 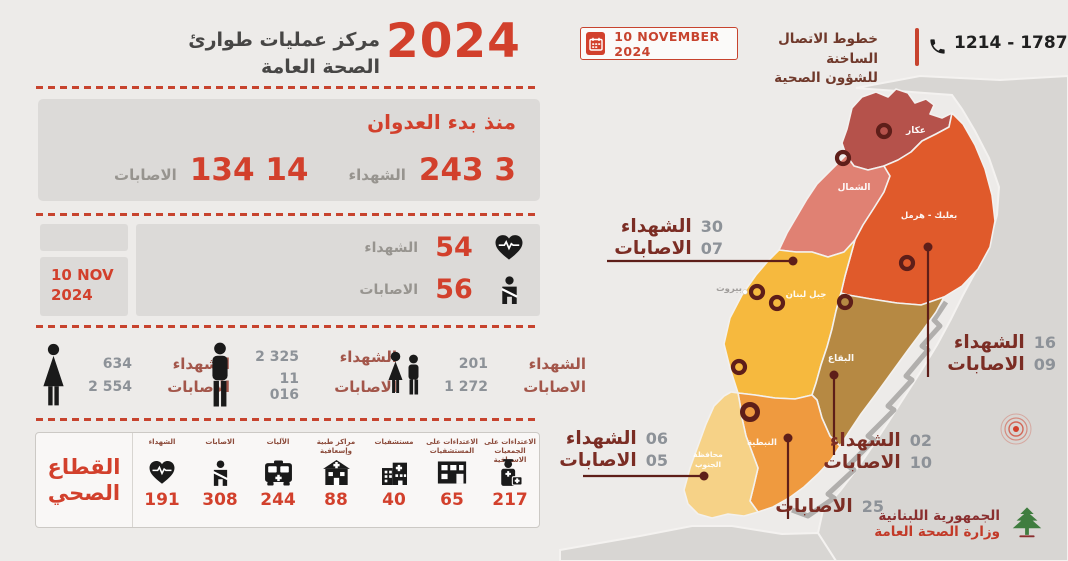 What do you see at coordinates (656, 226) in the screenshot?
I see `north-martyrs-label: الشهداء` at bounding box center [656, 226].